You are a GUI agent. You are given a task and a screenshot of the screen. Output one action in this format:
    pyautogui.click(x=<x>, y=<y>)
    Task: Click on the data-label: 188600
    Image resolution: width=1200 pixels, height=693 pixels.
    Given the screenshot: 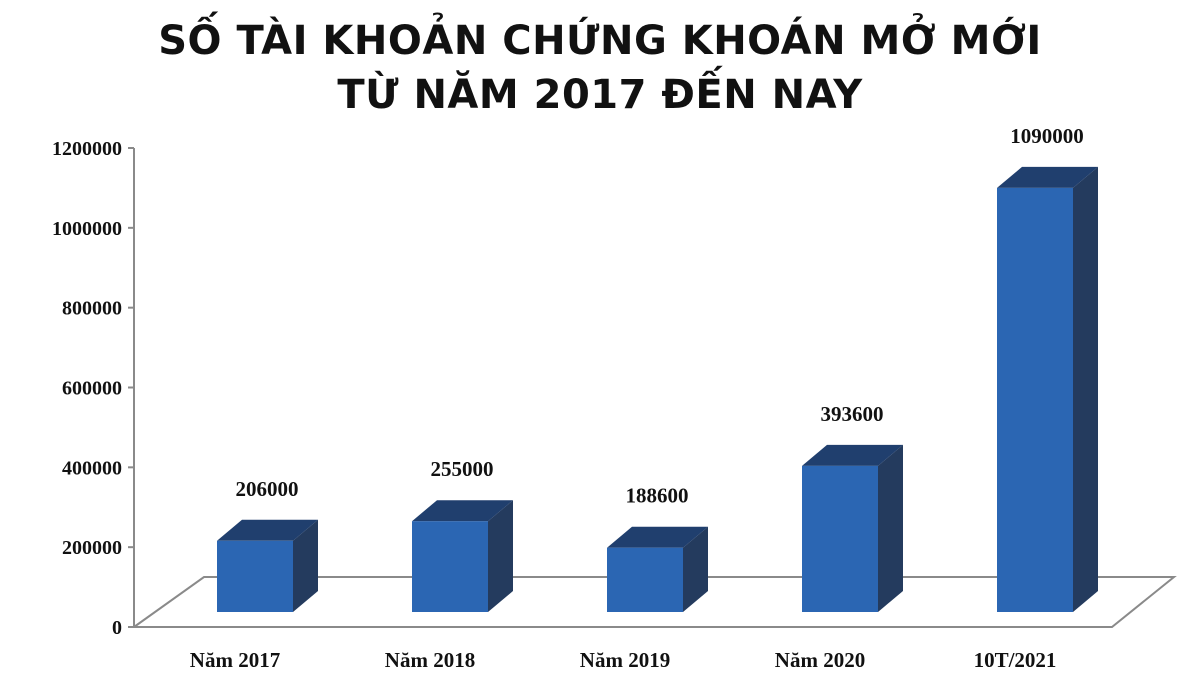 What is the action you would take?
    pyautogui.click(x=657, y=496)
    